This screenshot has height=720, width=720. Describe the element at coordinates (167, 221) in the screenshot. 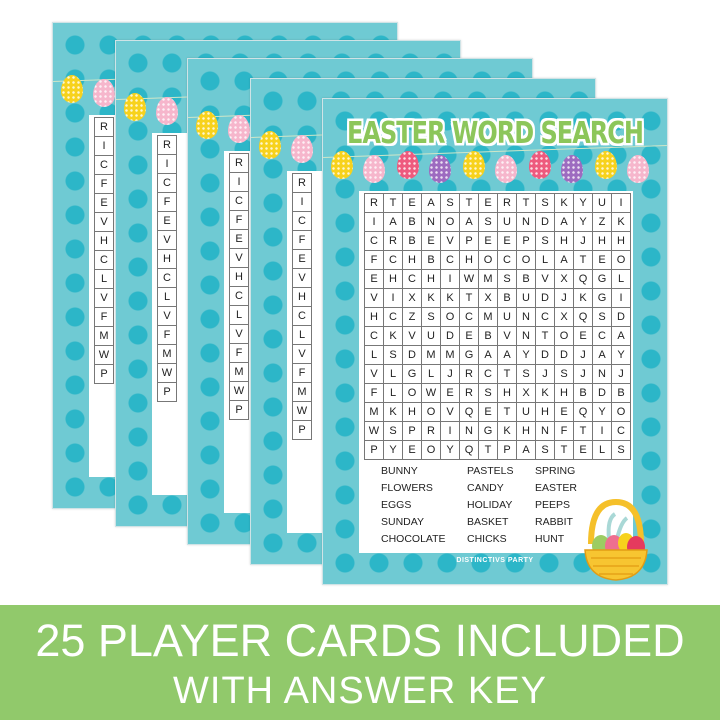

I see `grid-row: E` at that location.